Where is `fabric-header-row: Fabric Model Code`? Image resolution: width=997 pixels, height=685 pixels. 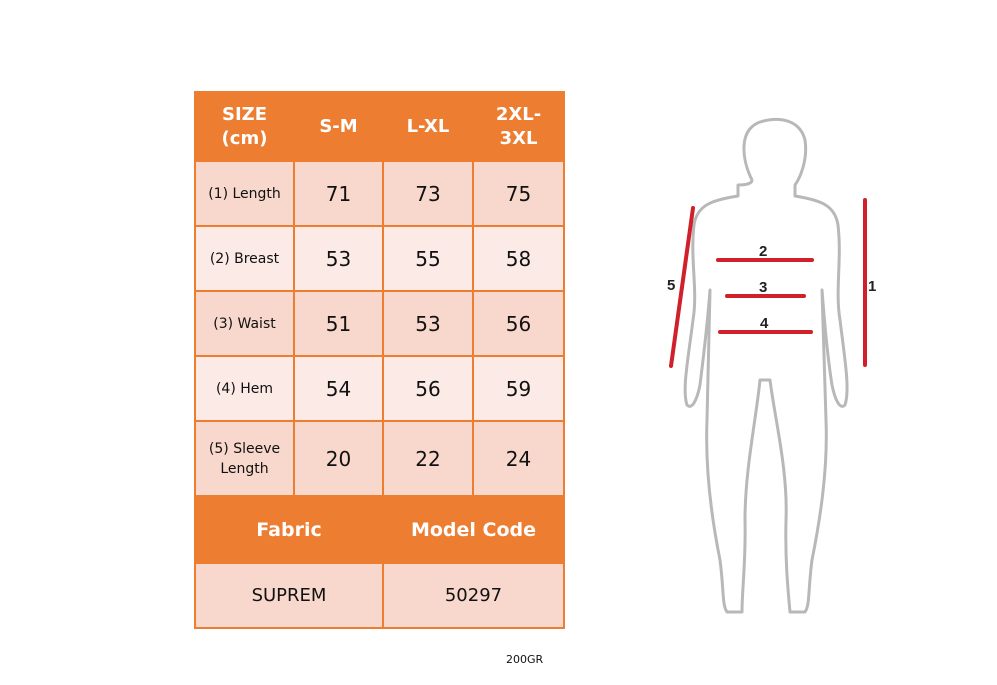
fabric-header-row: Fabric Model Code is located at coordinates (379, 529).